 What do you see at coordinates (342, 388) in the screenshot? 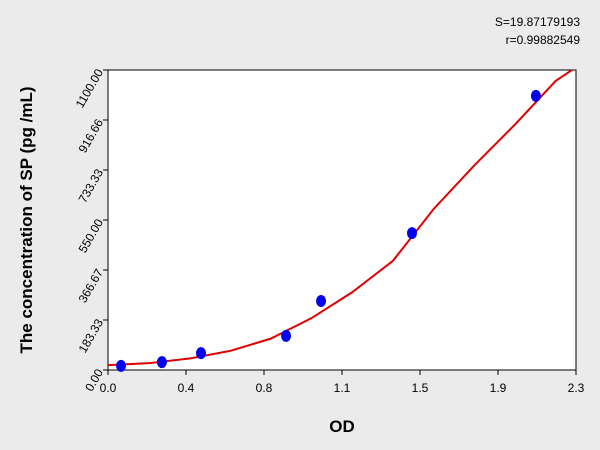
I see `x-tick-label: 1.1` at bounding box center [342, 388].